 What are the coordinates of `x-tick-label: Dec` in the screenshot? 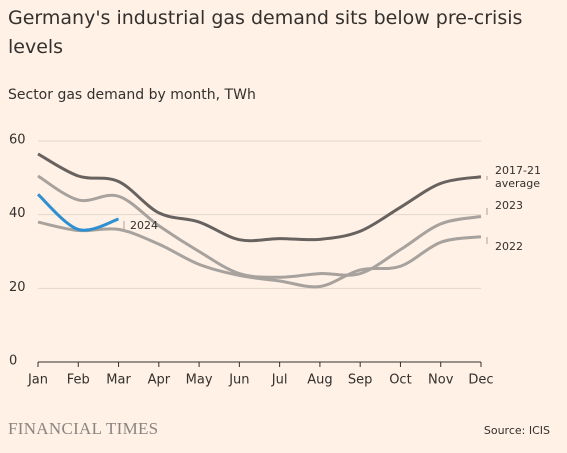 It's located at (480, 380).